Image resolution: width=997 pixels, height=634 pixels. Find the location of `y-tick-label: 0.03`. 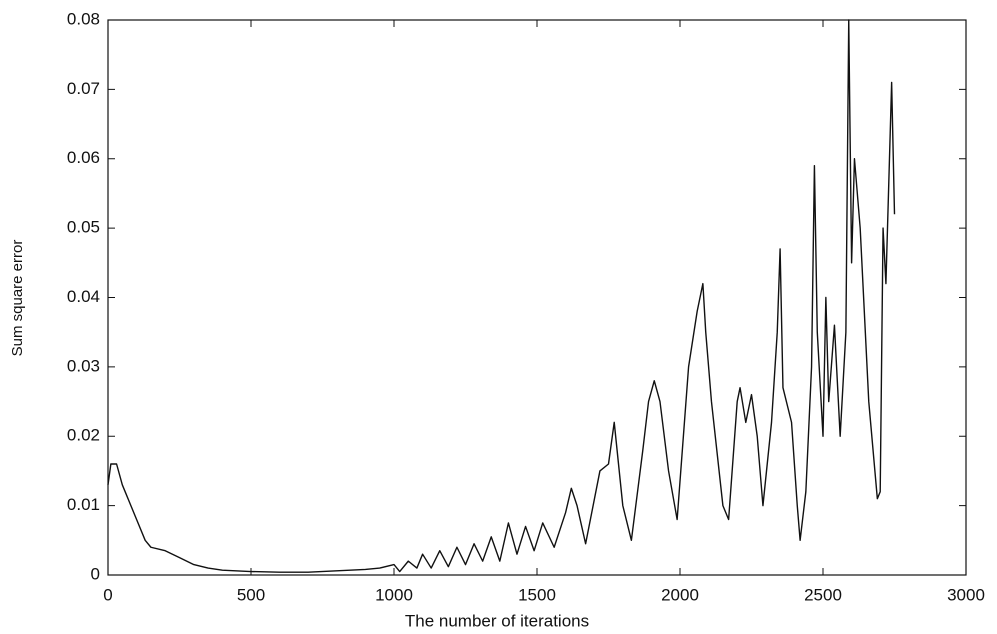

y-tick-label: 0.03 is located at coordinates (83, 365).